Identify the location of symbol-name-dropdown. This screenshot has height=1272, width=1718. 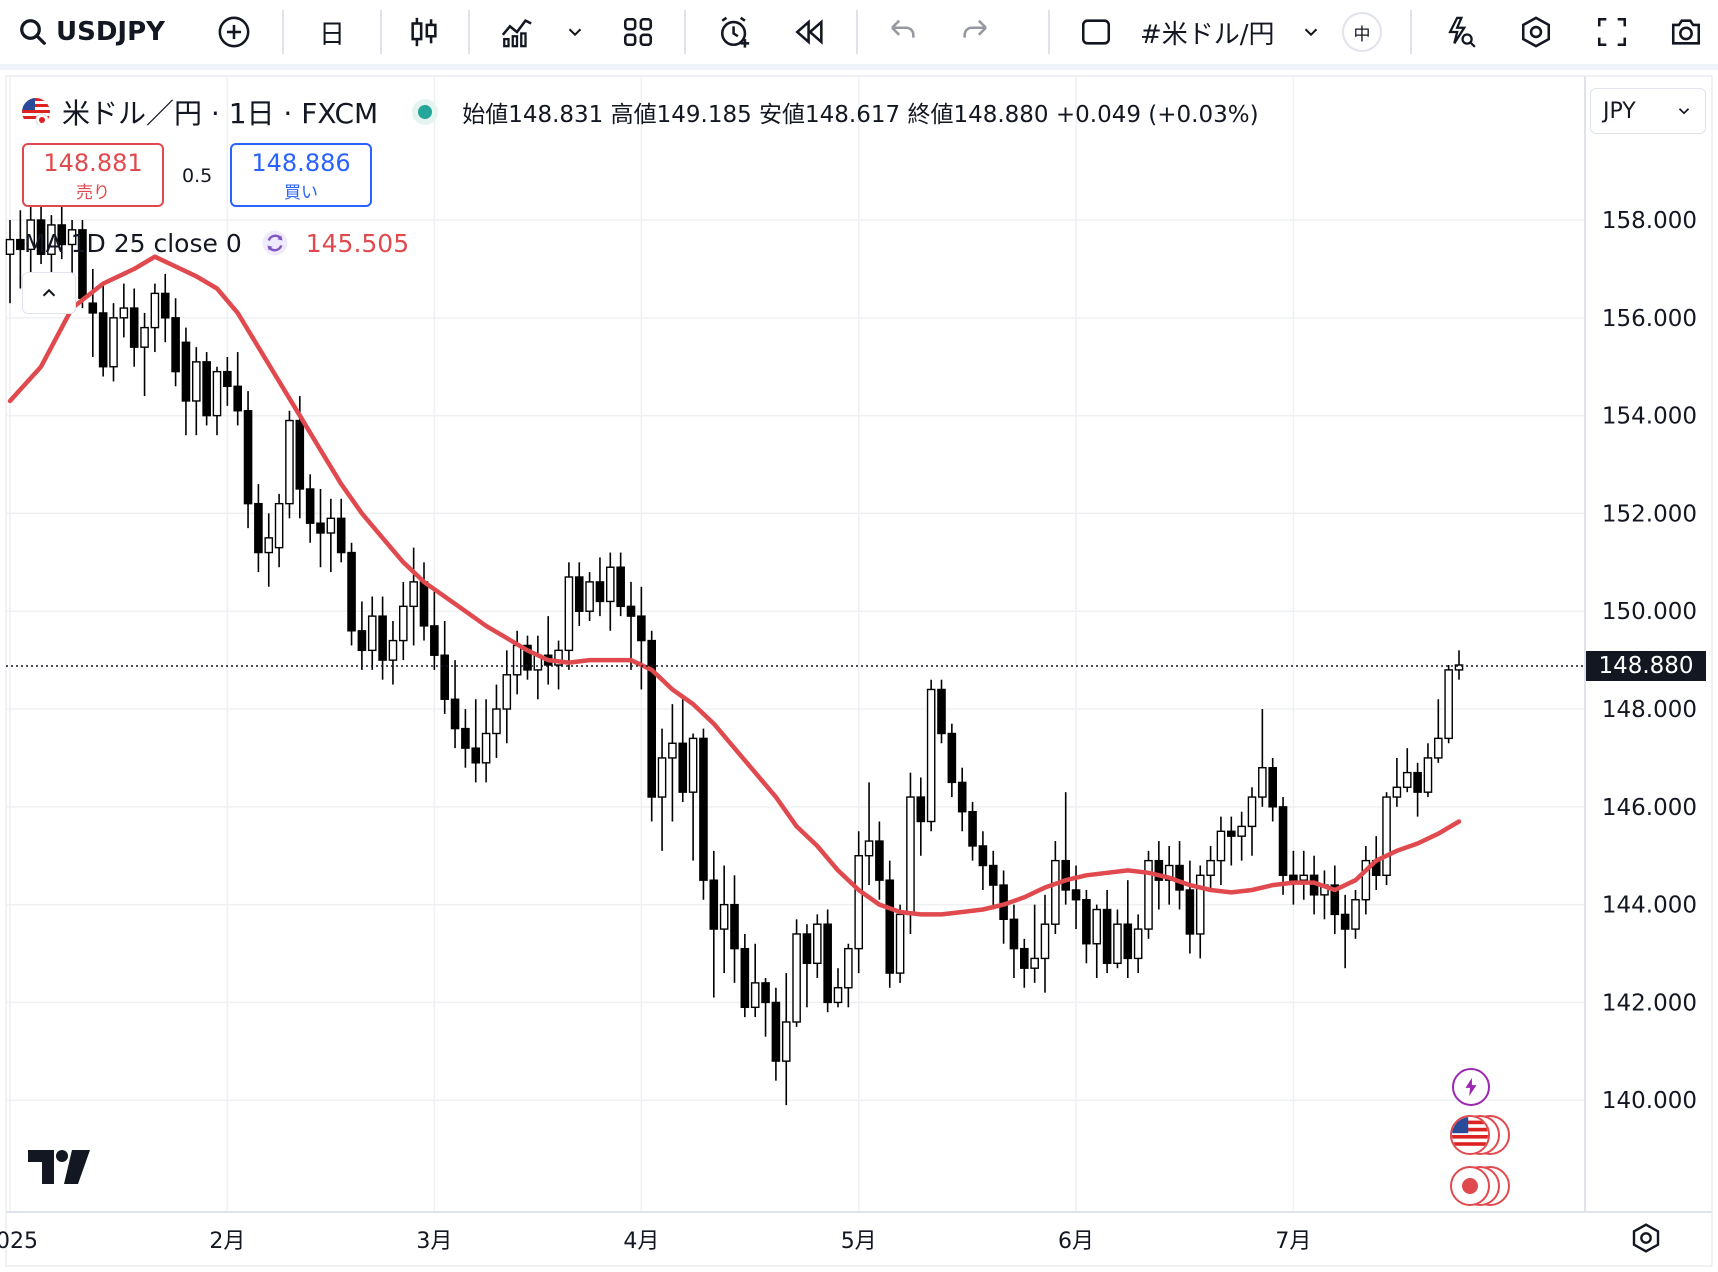
(1311, 32).